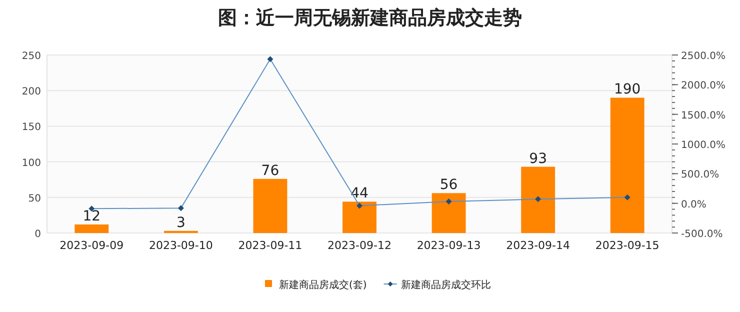 The width and height of the screenshot is (740, 312). I want to click on x-tick-label: 2023-09-15, so click(627, 245).